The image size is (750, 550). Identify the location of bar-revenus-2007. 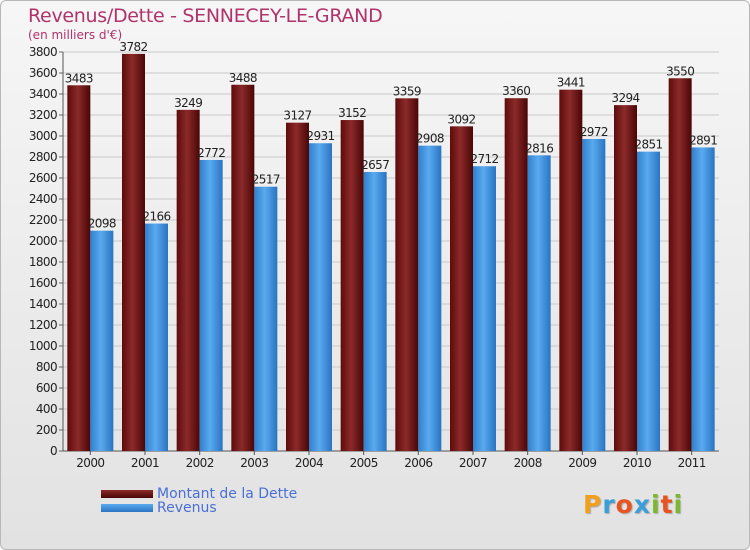
(484, 309).